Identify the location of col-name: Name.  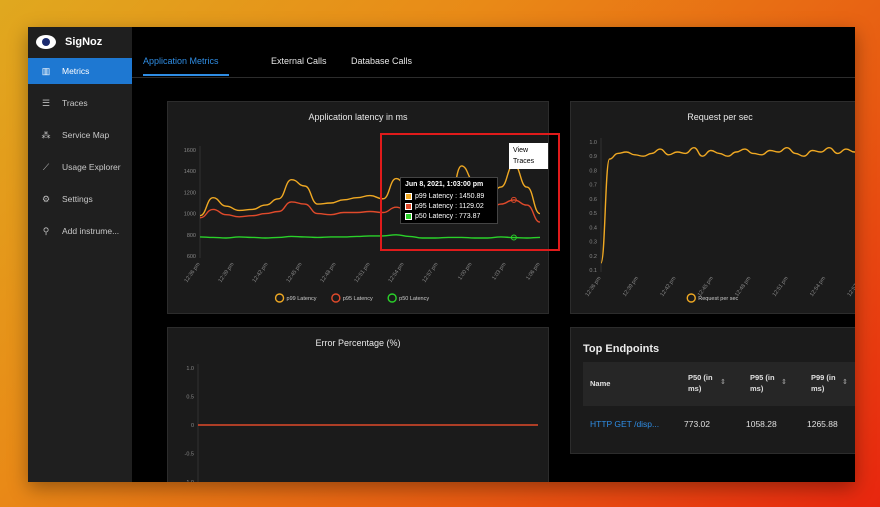
(600, 383).